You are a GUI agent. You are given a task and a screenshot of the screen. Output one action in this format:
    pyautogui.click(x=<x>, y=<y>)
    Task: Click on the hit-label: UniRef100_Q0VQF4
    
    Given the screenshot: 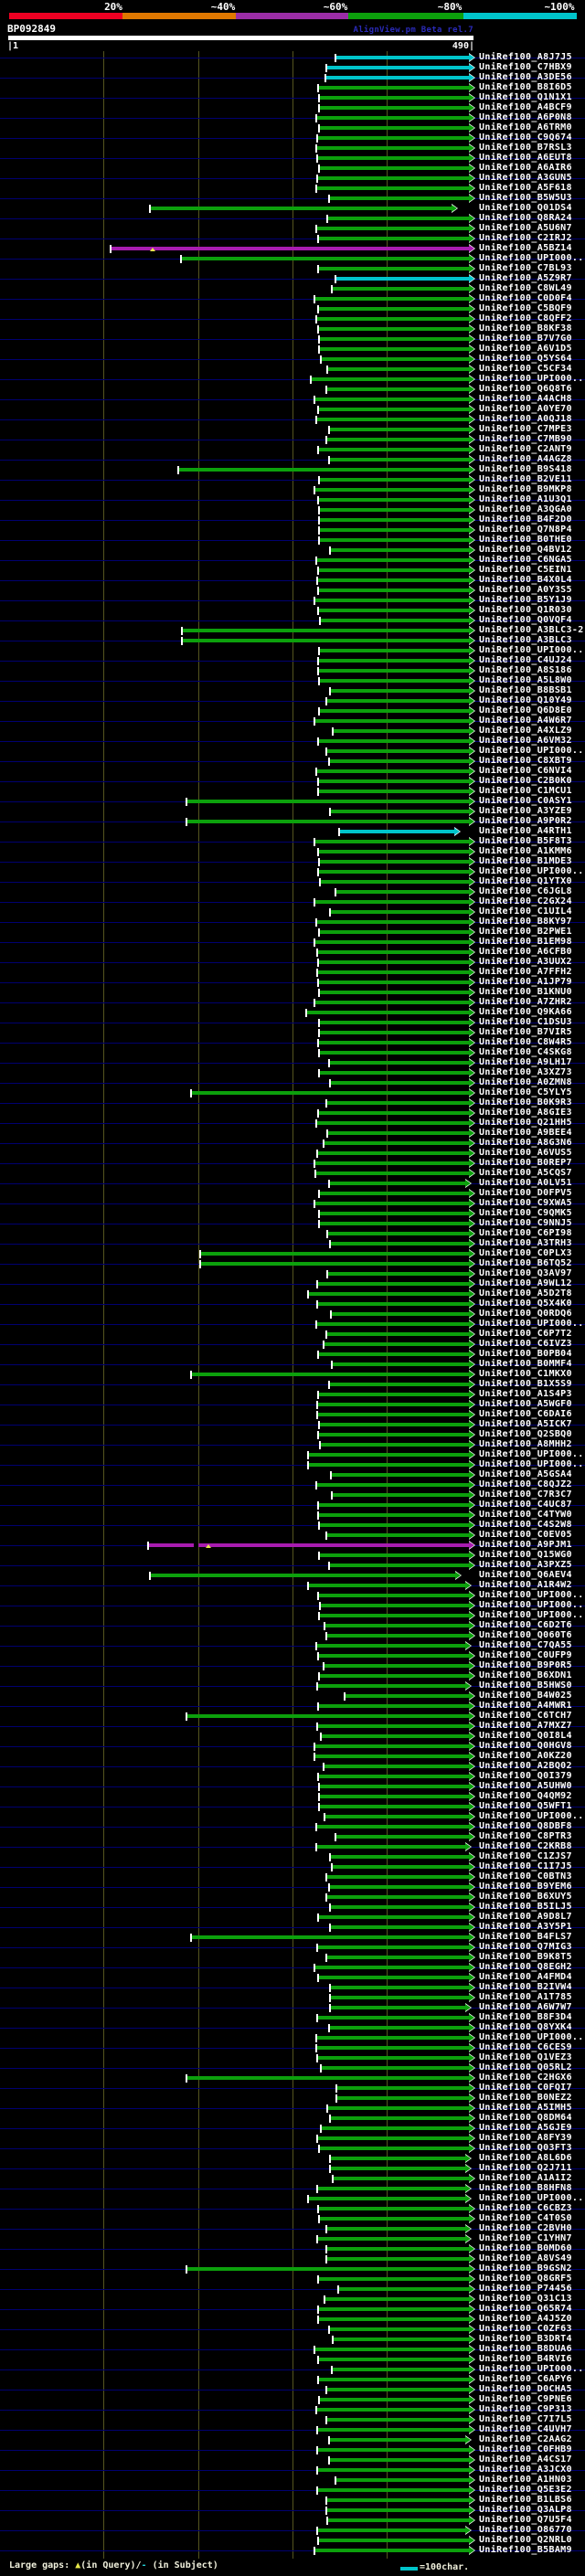 What is the action you would take?
    pyautogui.click(x=525, y=620)
    